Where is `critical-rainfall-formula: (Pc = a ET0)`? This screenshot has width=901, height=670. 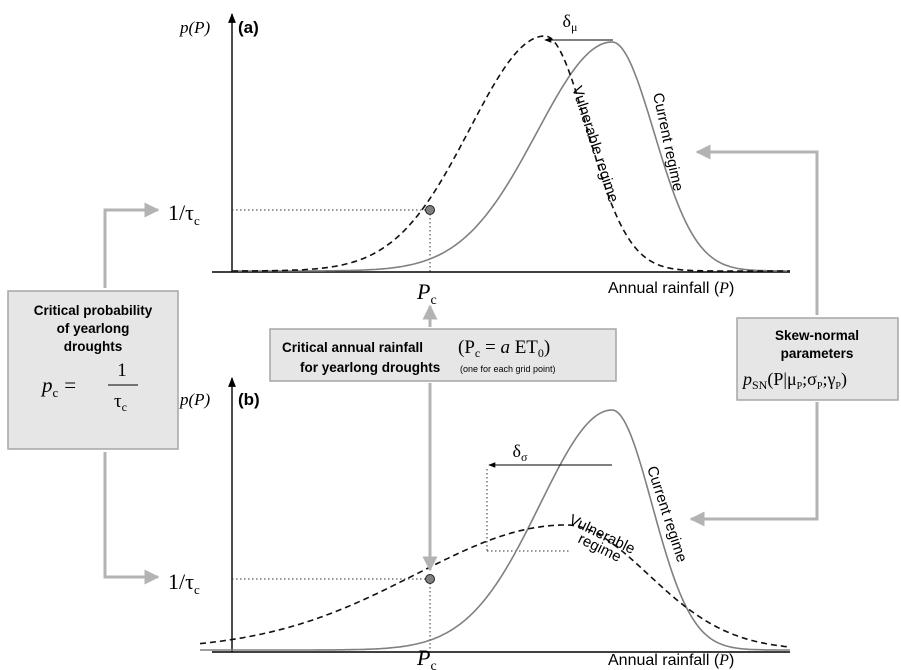 critical-rainfall-formula: (Pc = a ET0) is located at coordinates (504, 348).